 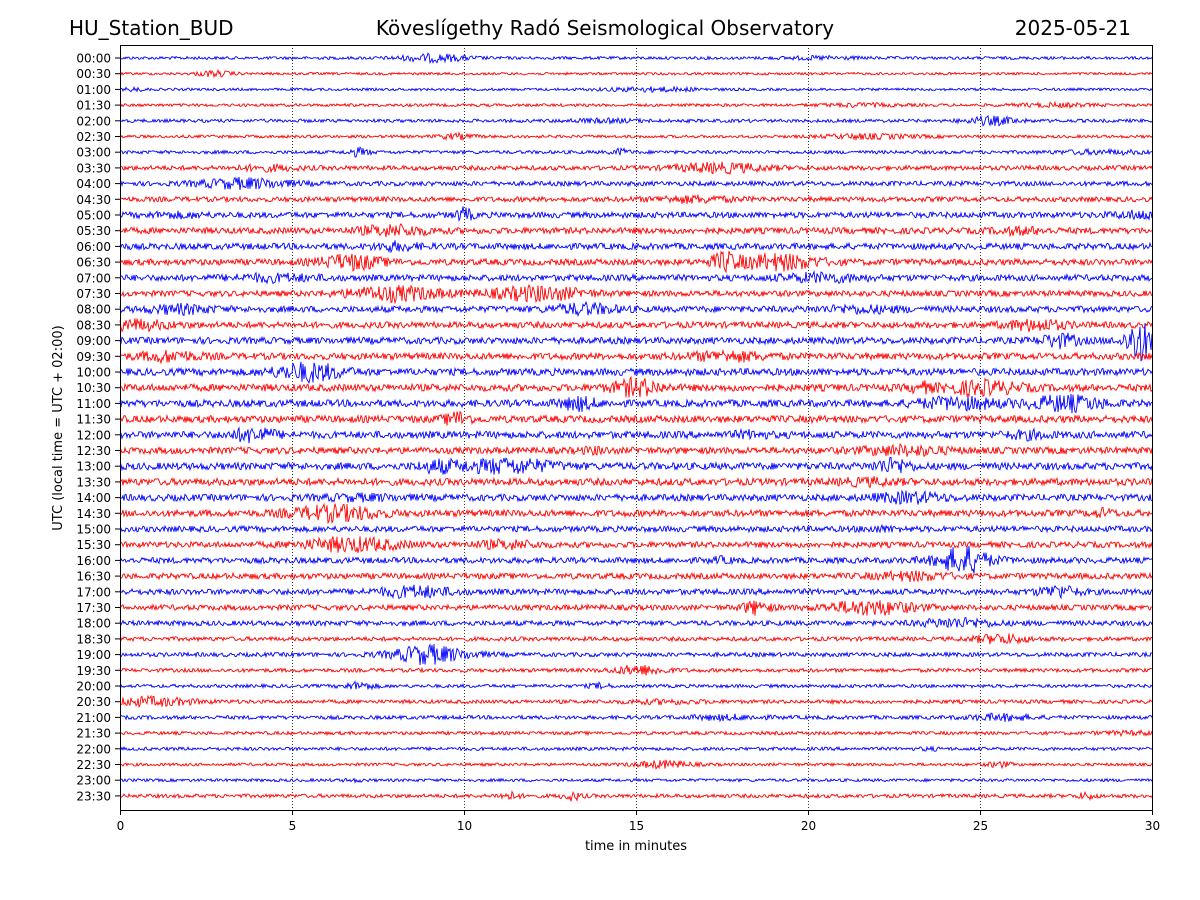 I want to click on y-tick-label: 21:00, so click(x=93, y=718).